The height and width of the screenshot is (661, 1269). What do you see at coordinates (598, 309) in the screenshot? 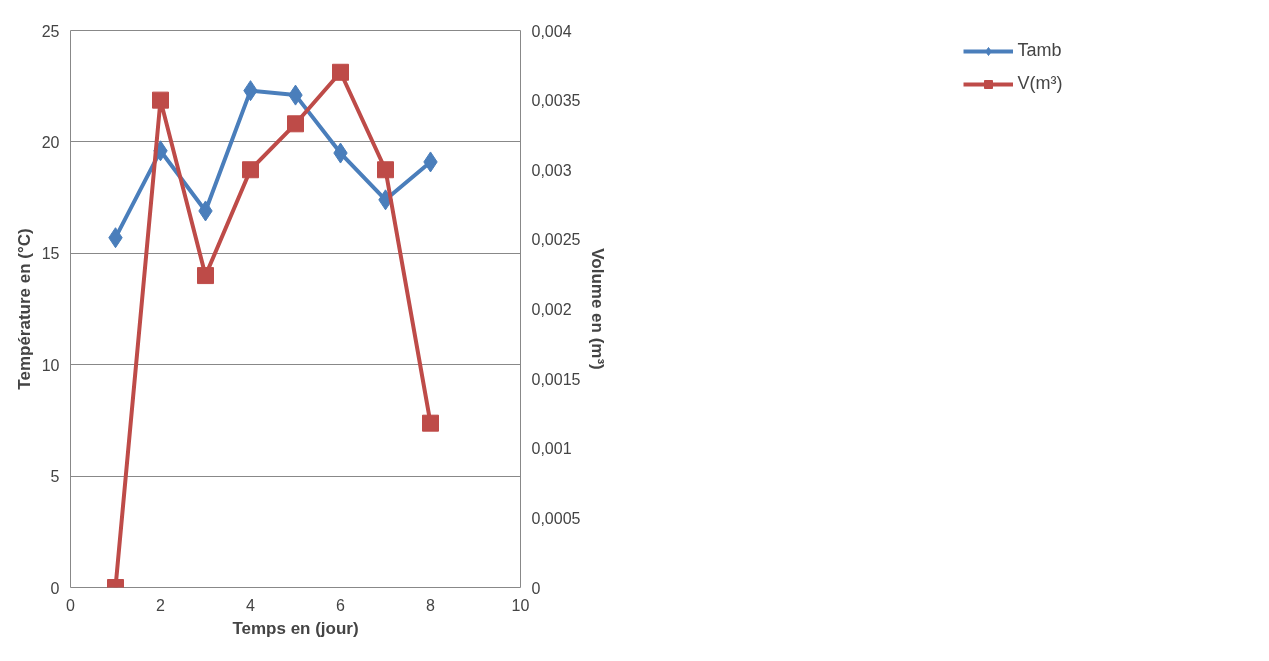
I see `y2-axis-title: Volume en (m³)` at bounding box center [598, 309].